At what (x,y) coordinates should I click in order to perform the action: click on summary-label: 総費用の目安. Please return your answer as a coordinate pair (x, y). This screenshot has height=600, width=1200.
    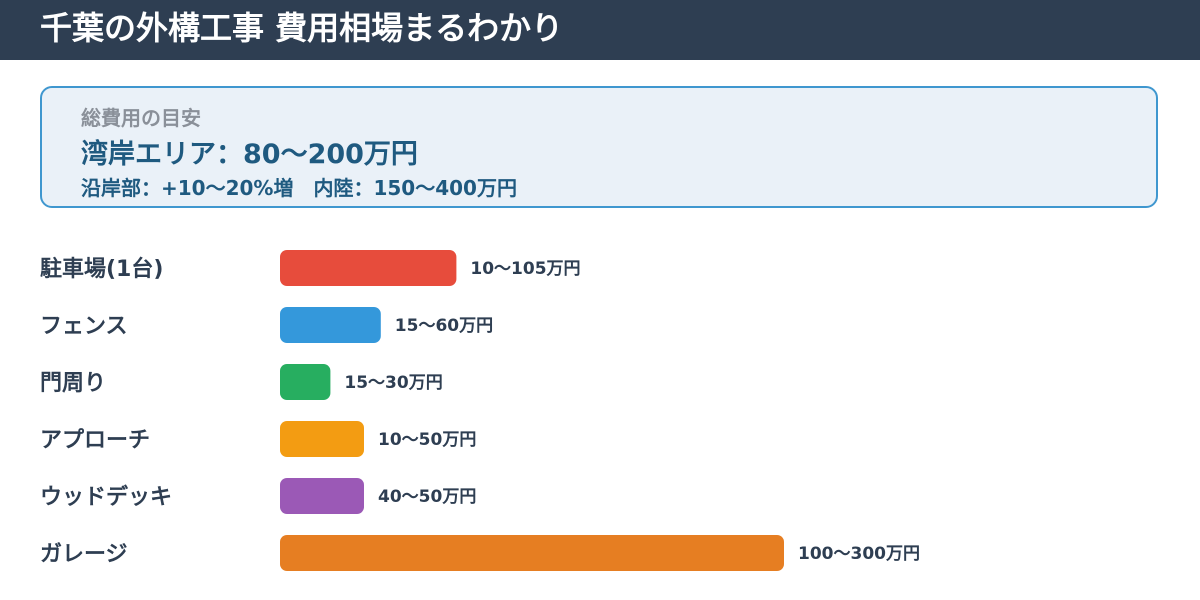
    Looking at the image, I should click on (141, 118).